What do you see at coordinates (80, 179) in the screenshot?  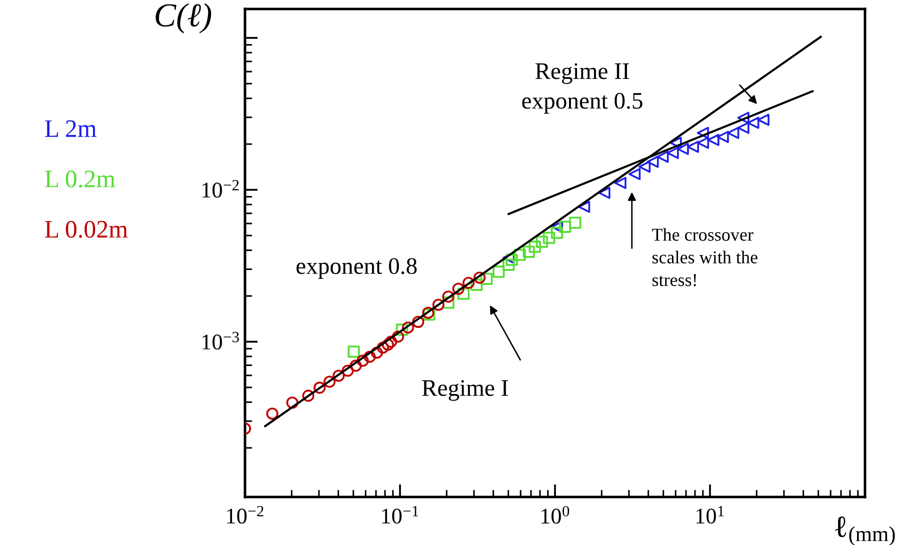 I see `text: L 0.2m` at bounding box center [80, 179].